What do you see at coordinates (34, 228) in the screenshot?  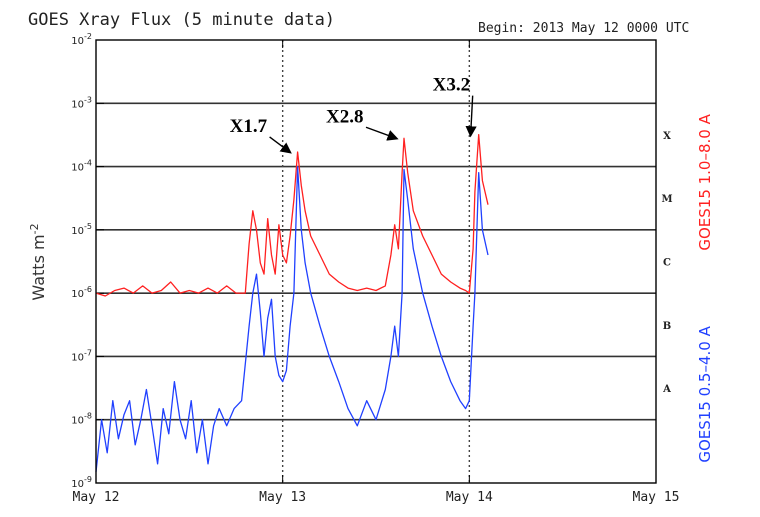 I see `y-axis-label-exponent: -2` at bounding box center [34, 228].